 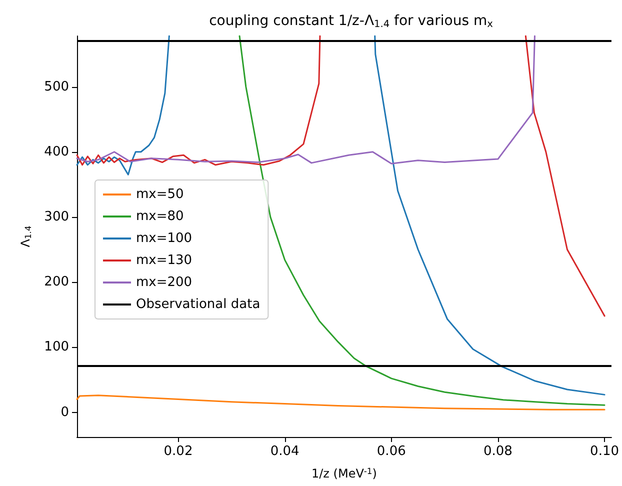 I want to click on y-tick-label: 200, so click(x=56, y=282).